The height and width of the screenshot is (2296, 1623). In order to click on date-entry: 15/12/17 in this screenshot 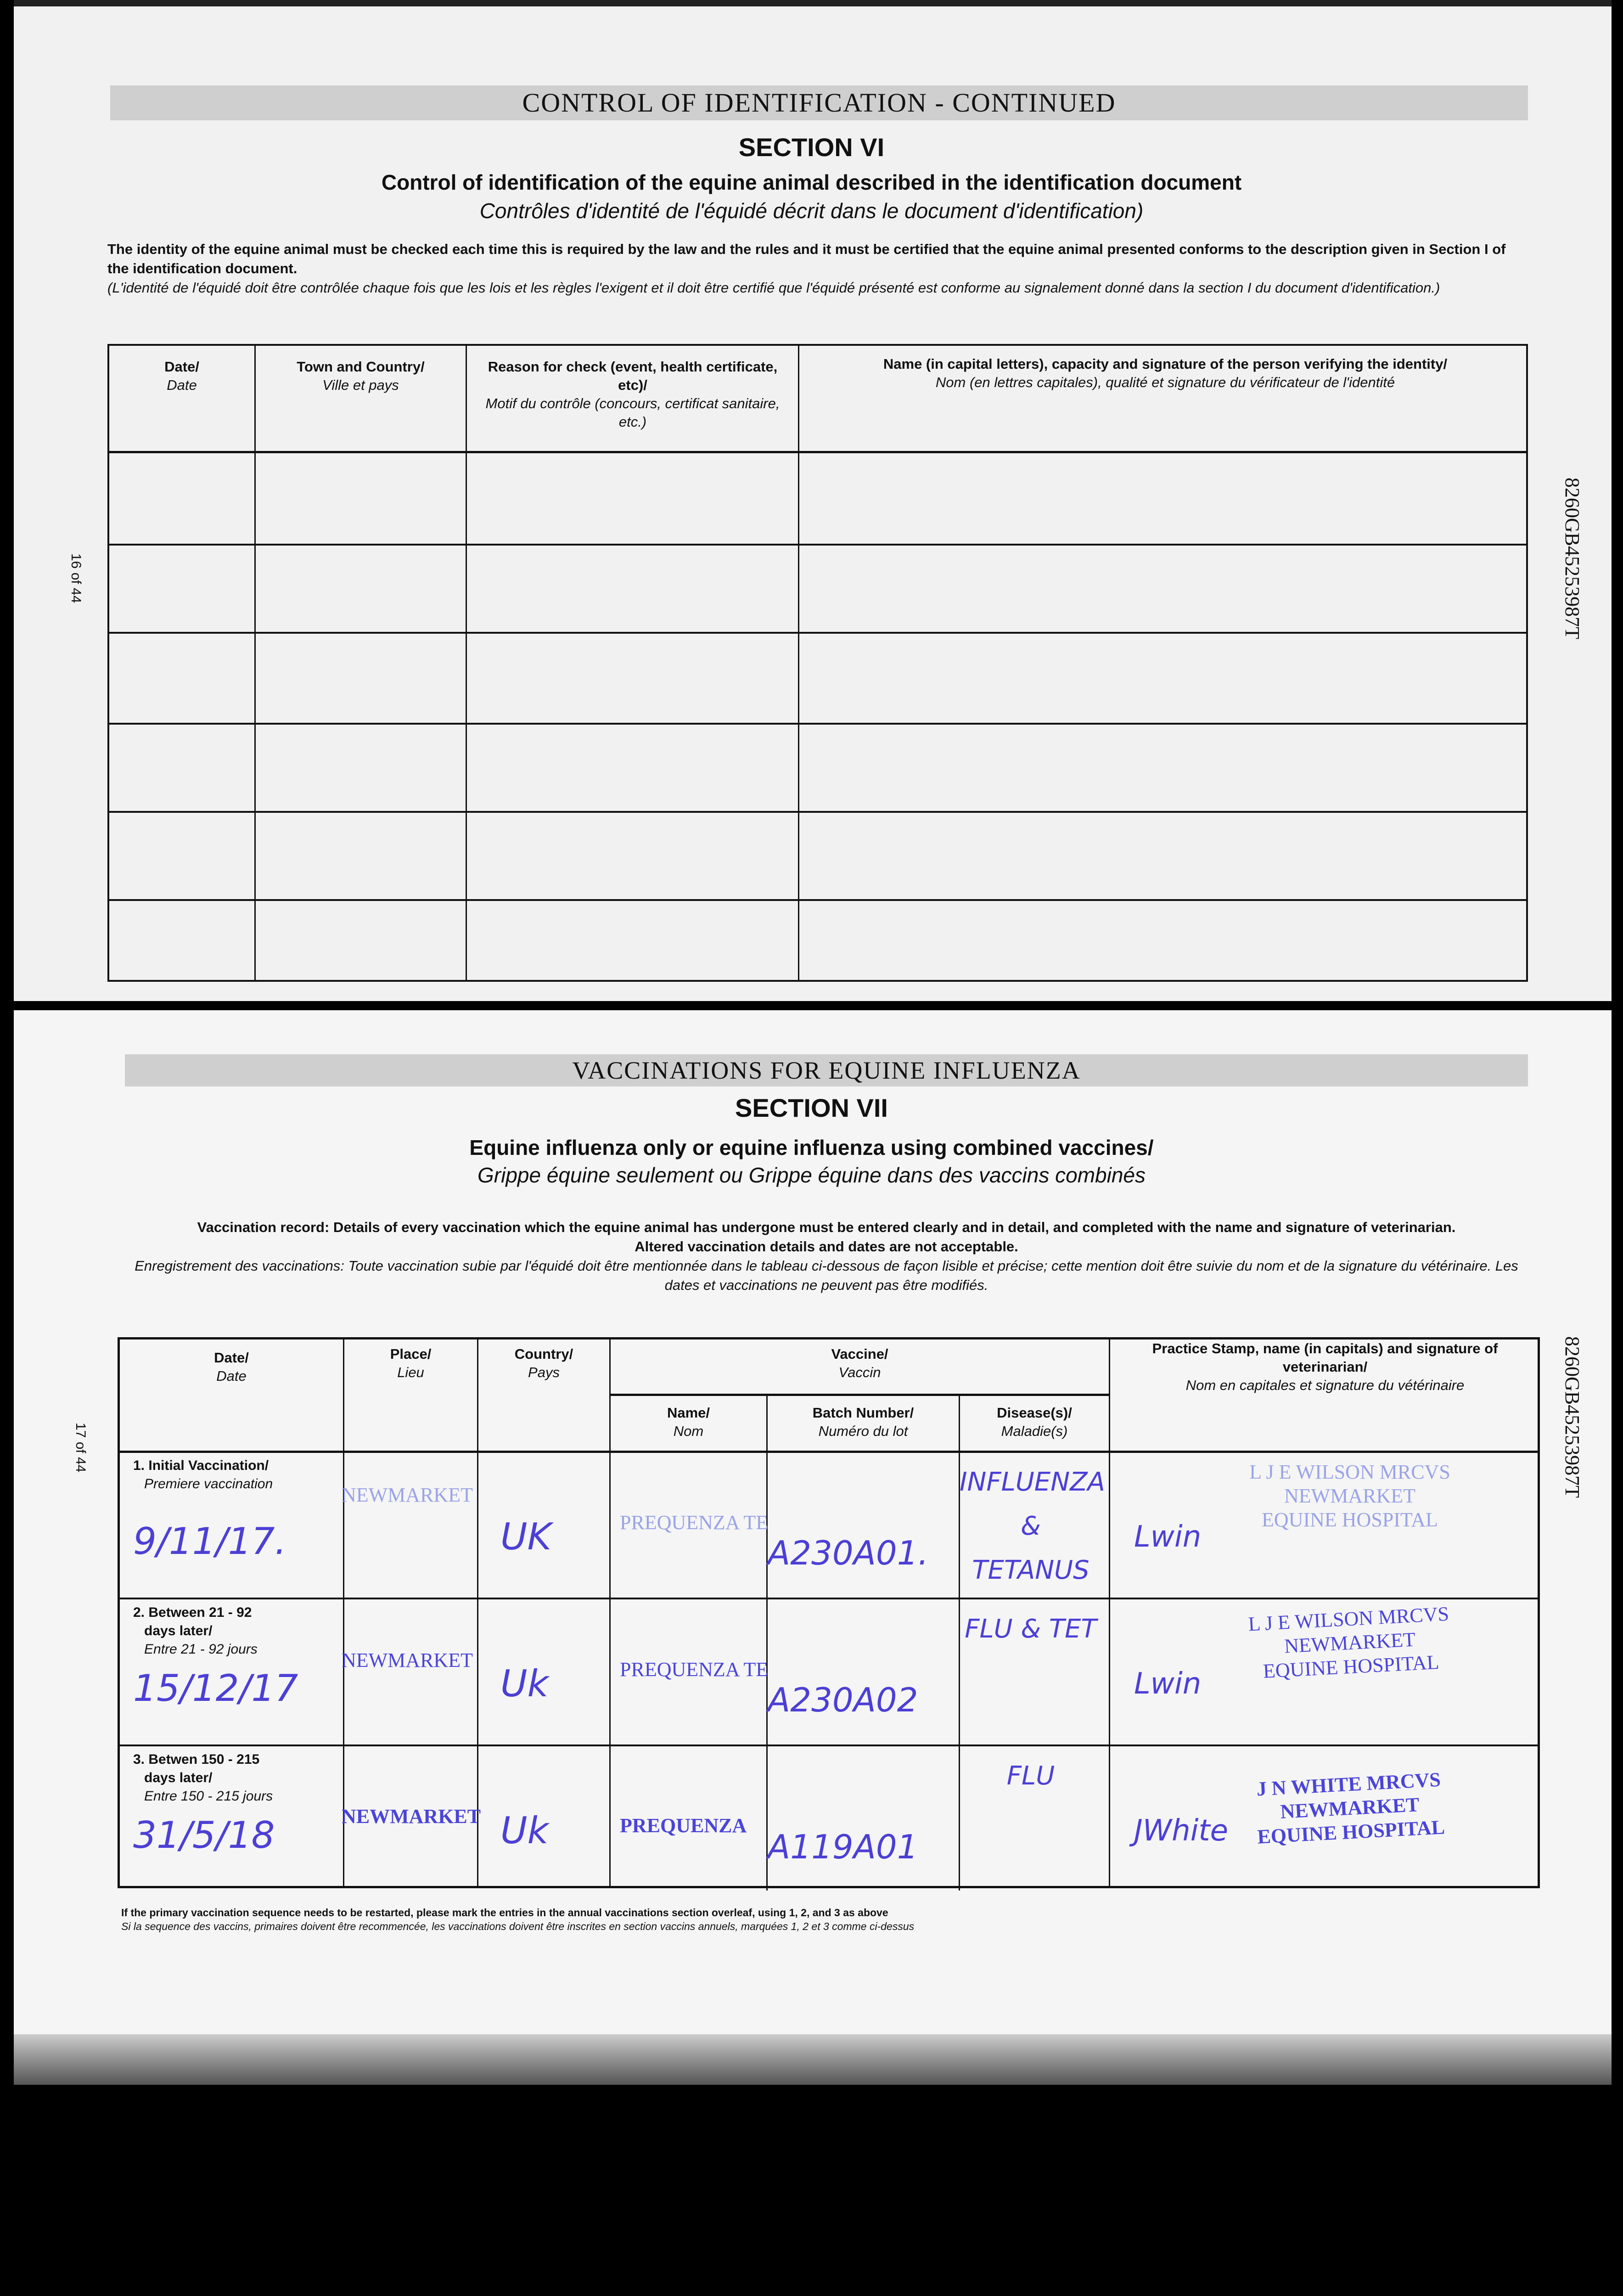, I will do `click(215, 1689)`.